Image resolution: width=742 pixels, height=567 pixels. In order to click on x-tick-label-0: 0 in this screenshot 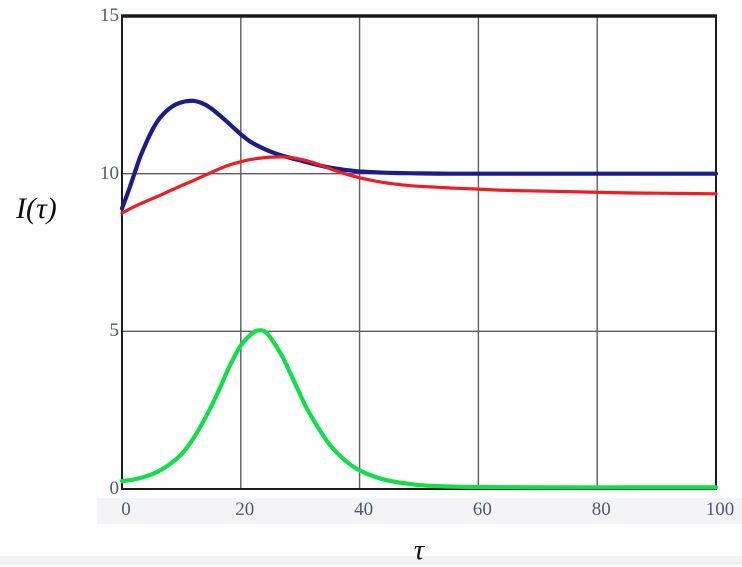, I will do `click(126, 509)`.